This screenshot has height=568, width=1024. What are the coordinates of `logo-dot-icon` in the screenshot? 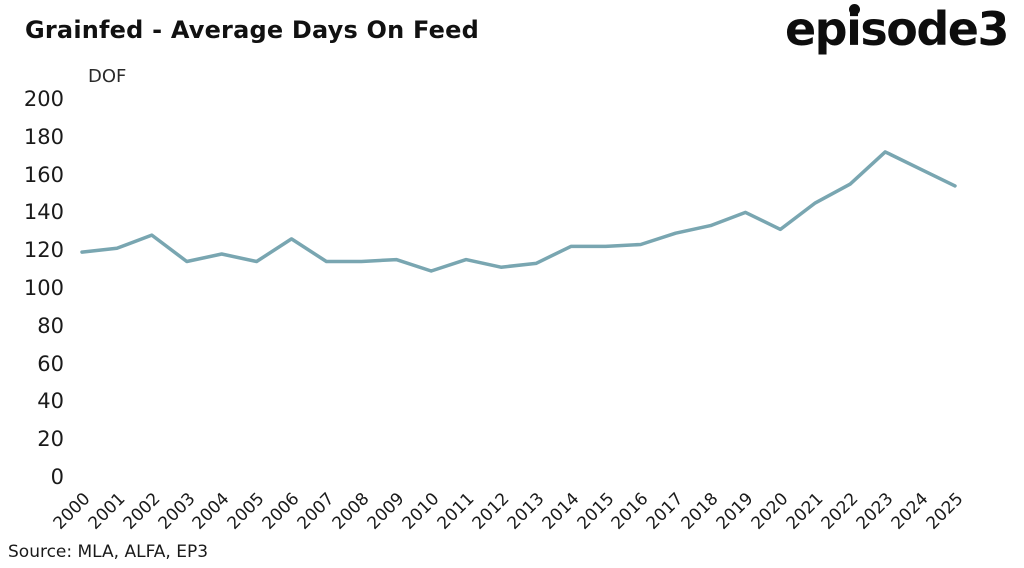 It's located at (854, 9).